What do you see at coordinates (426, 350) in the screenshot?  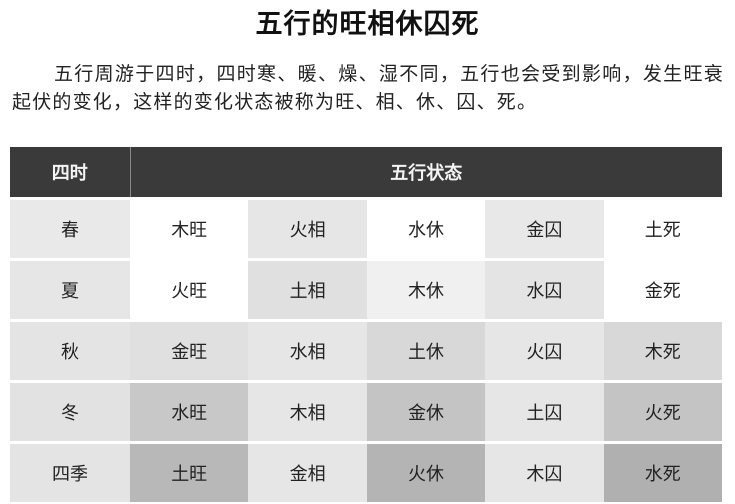 I see `state-cell: 土休` at bounding box center [426, 350].